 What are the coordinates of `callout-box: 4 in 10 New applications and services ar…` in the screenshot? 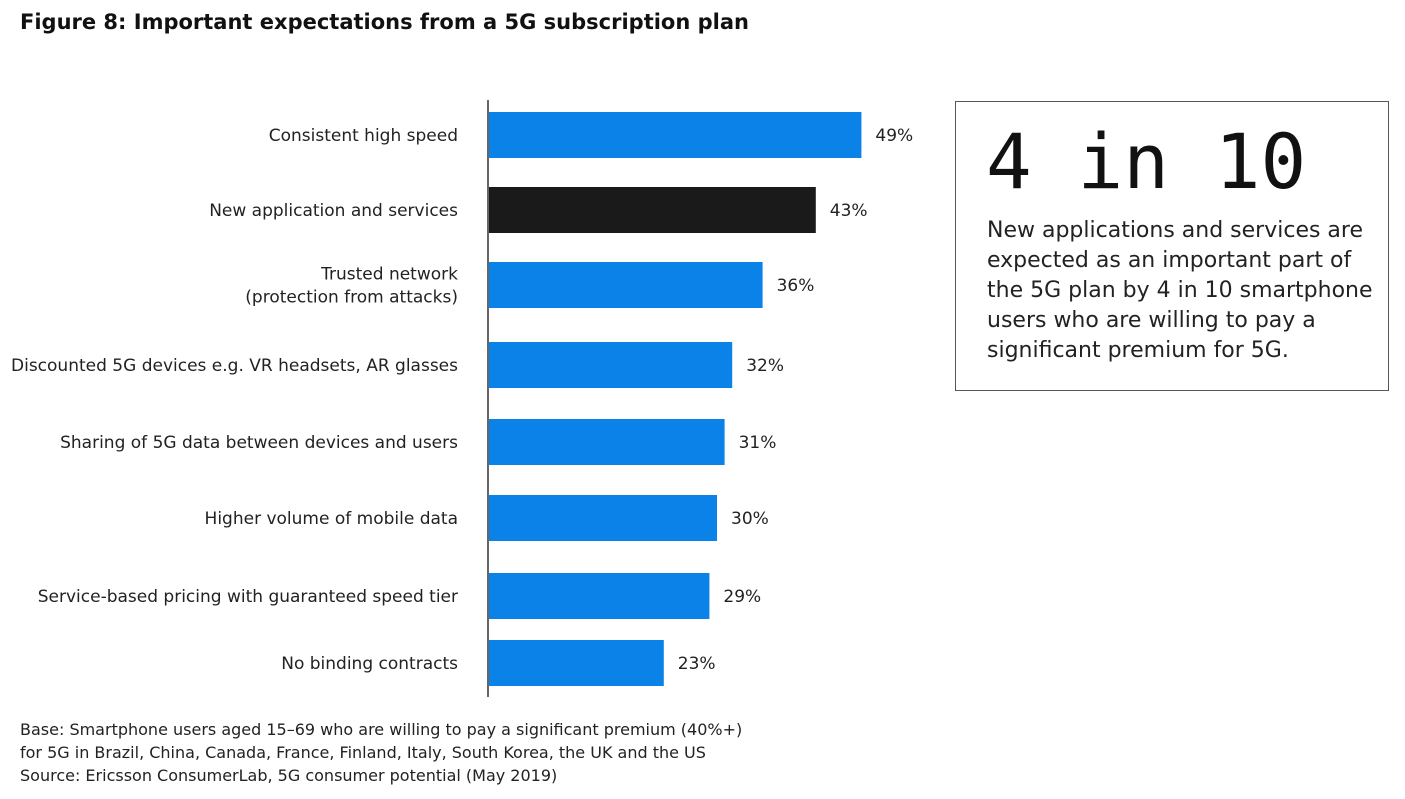 It's located at (1172, 246).